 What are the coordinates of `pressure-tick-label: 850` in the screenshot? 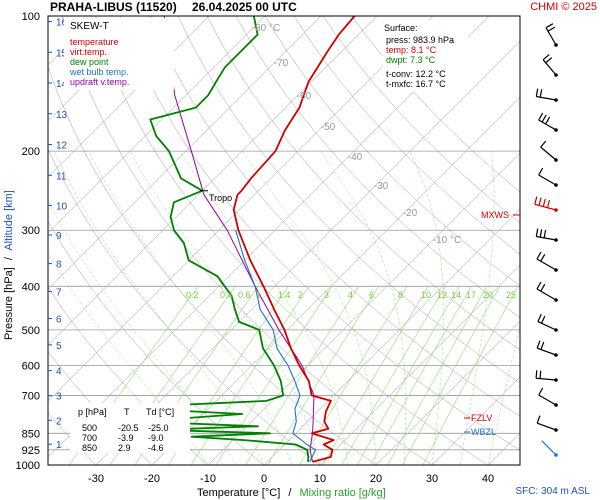 It's located at (31, 434).